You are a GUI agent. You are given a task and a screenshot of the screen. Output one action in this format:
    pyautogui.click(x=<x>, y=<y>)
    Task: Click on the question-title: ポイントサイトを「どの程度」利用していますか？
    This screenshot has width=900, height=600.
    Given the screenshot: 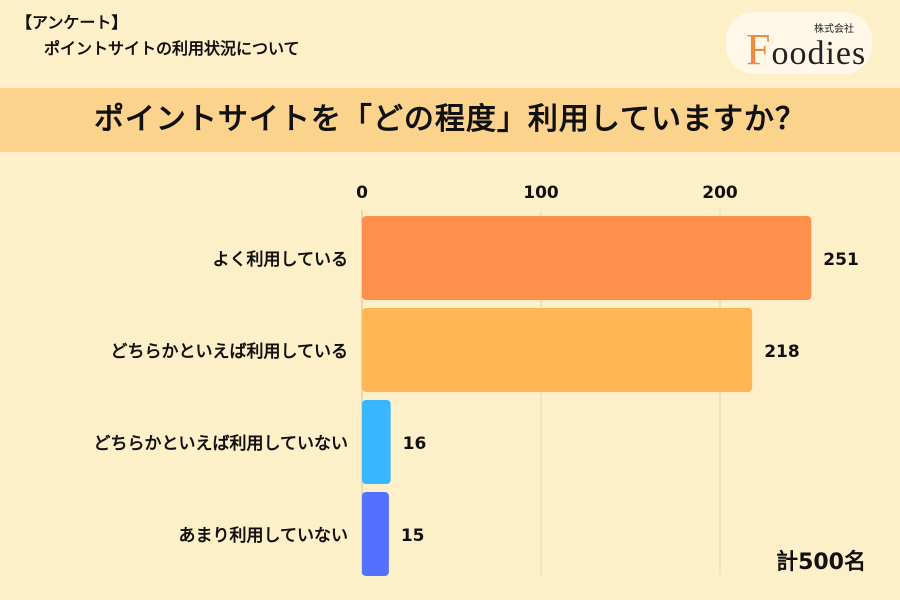 What is the action you would take?
    pyautogui.click(x=450, y=119)
    